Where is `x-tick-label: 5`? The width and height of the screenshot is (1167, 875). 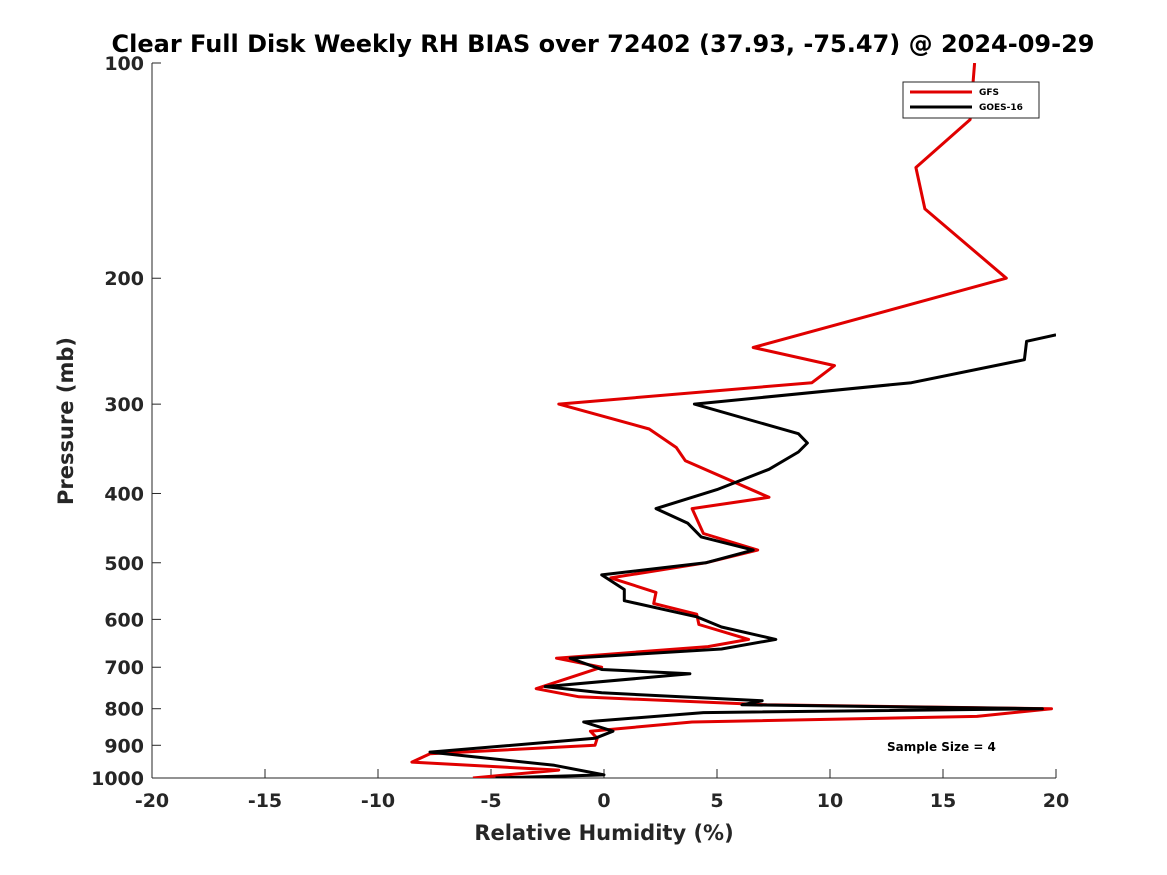
x-tick-label: 5 is located at coordinates (716, 801).